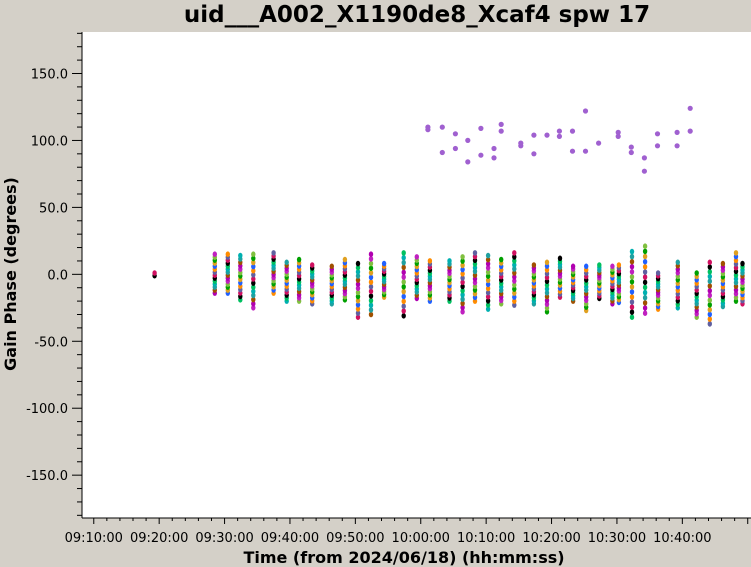 The width and height of the screenshot is (751, 567). What do you see at coordinates (551, 538) in the screenshot?
I see `x-tick-label: 10:20:00` at bounding box center [551, 538].